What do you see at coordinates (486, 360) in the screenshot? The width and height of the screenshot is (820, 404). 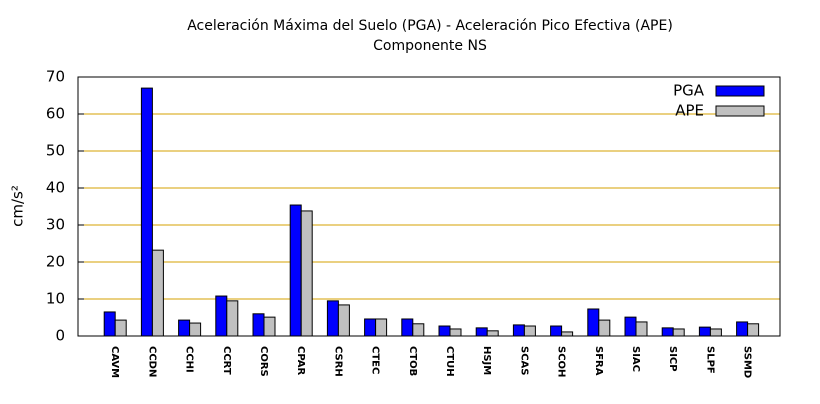 I see `x-tick-label: HSJM` at bounding box center [486, 360].